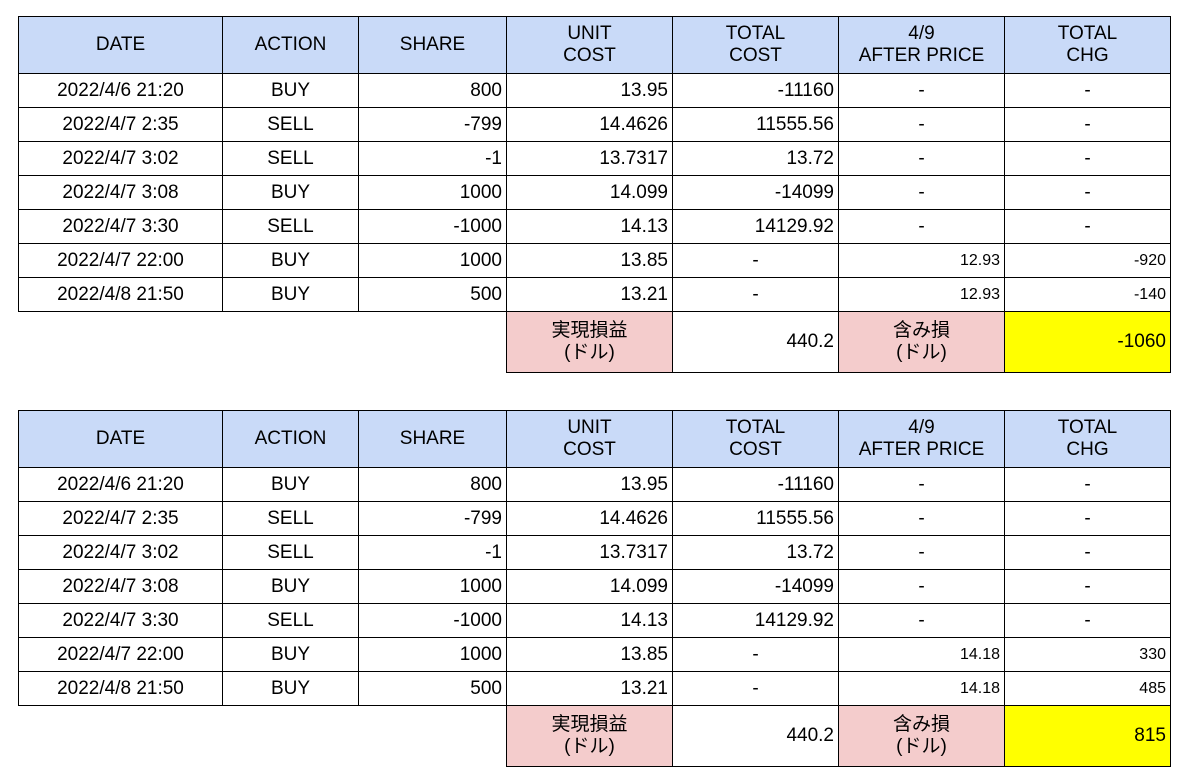 The width and height of the screenshot is (1200, 783). Describe the element at coordinates (594, 518) in the screenshot. I see `data-row: 2022/4/7 2:35 SELL -799 14.4626 11555.56- -` at that location.